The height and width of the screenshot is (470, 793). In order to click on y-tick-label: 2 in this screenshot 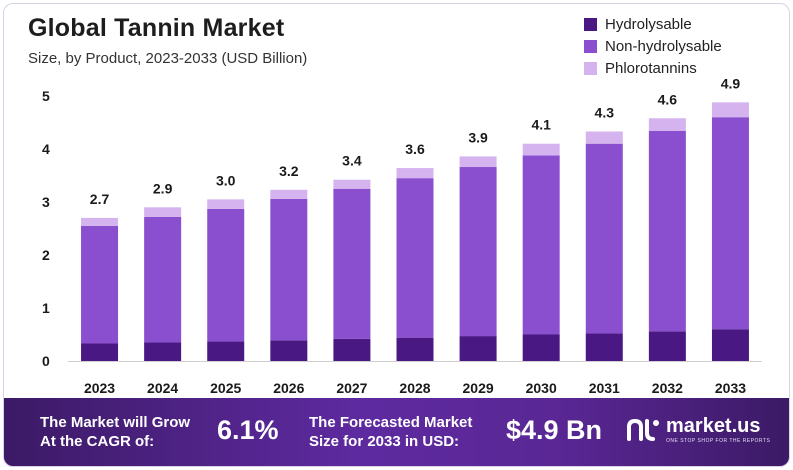, I will do `click(46, 255)`.